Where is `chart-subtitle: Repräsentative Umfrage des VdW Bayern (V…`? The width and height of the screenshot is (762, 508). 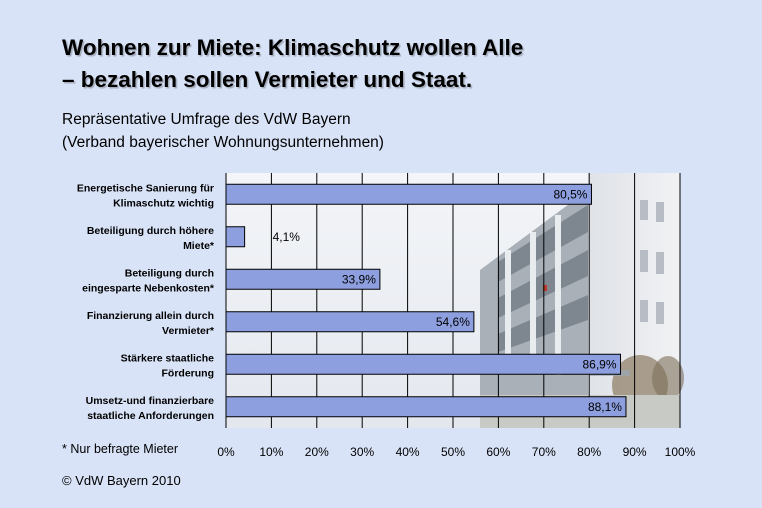 chart-subtitle: Repräsentative Umfrage des VdW Bayern (V… is located at coordinates (362, 131).